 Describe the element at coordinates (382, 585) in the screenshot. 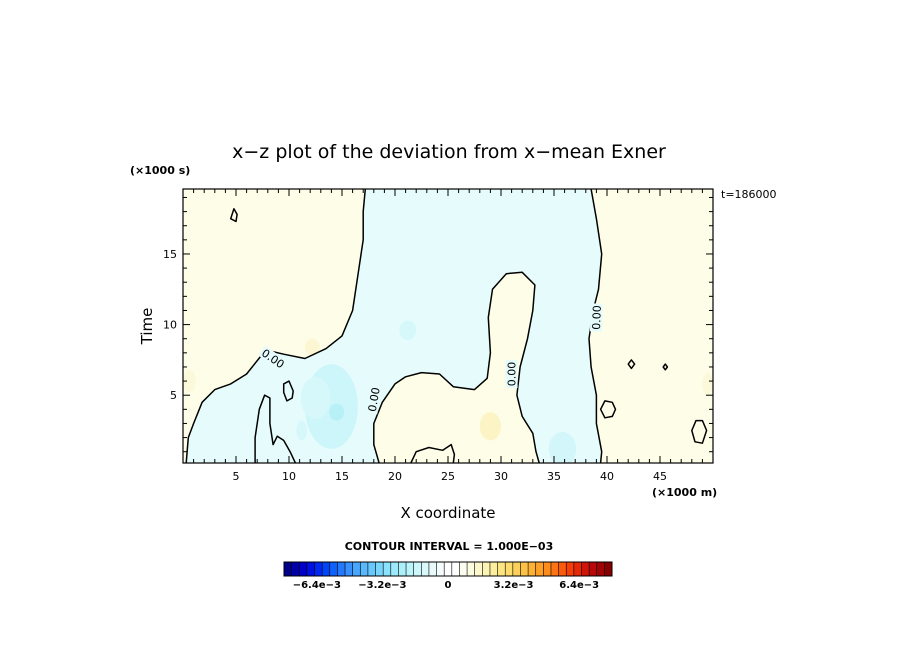

I see `colorbar-tick-label: −3.2e−3` at that location.